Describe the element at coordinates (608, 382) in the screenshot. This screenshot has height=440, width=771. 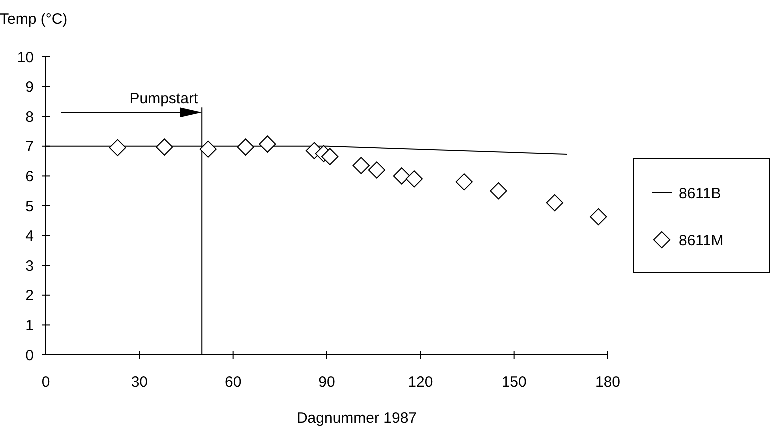
I see `x-tick-label: 180` at that location.